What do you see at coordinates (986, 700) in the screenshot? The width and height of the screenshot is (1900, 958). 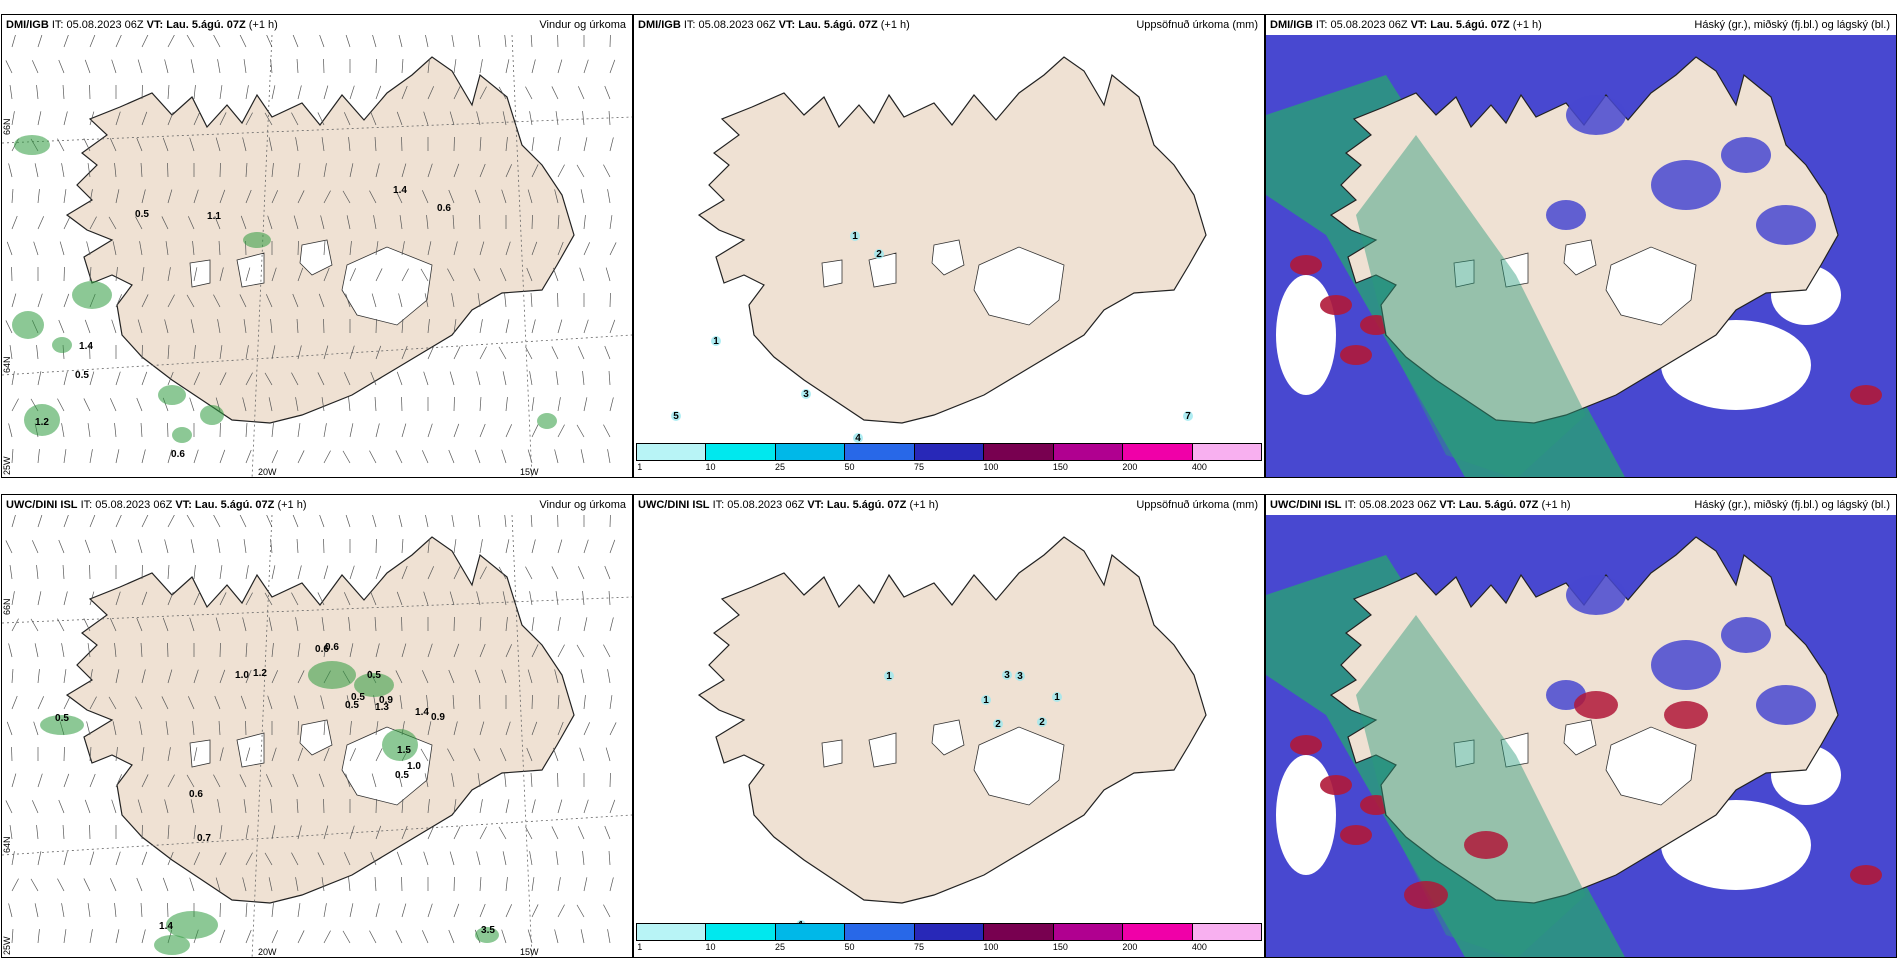 I see `precip-value: 1` at bounding box center [986, 700].